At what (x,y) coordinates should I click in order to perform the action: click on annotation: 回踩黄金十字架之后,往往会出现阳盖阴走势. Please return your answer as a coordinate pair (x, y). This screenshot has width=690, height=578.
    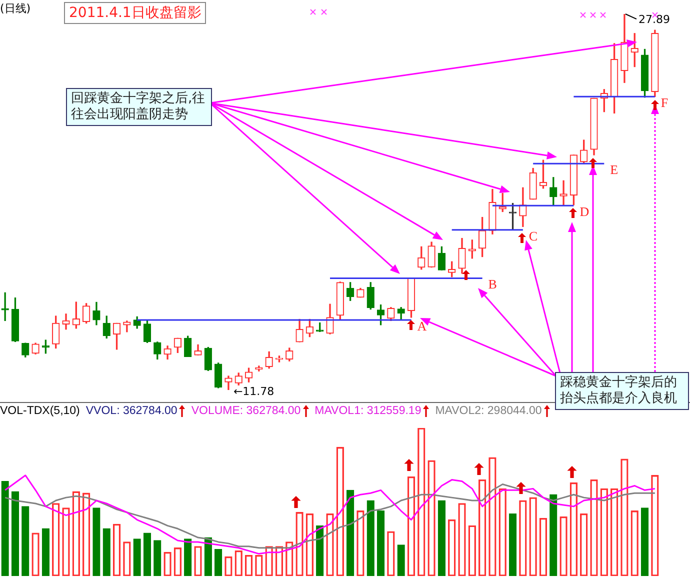
    Looking at the image, I should click on (139, 107).